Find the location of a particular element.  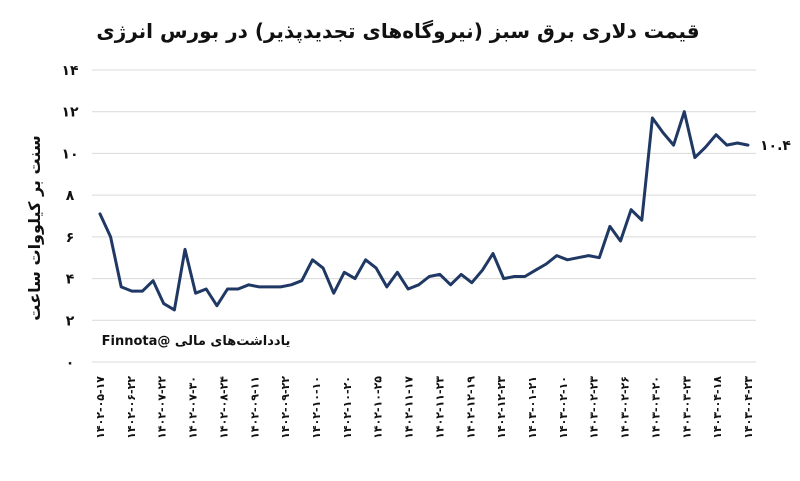

x-tick-label: ۱۴۰۲-۰۵-۱۷ is located at coordinates (100, 407).